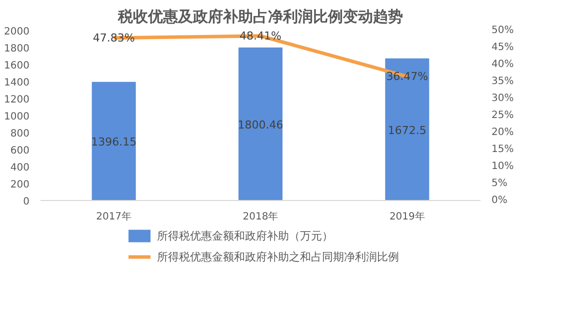 The image size is (564, 328). I want to click on y-tick-label: 0, so click(26, 202).